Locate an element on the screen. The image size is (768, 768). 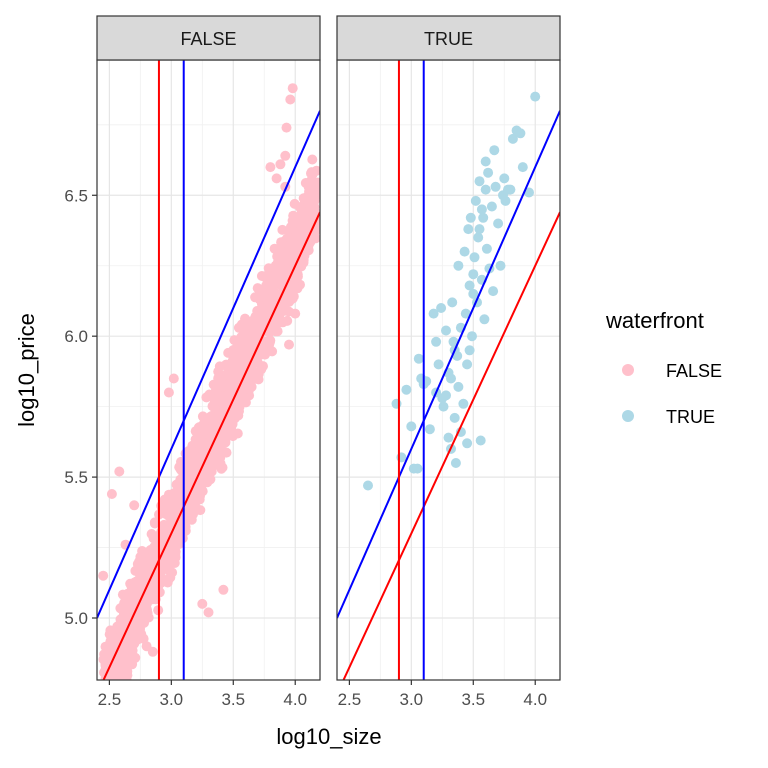
facet-strip-label: FALSE is located at coordinates (208, 39).